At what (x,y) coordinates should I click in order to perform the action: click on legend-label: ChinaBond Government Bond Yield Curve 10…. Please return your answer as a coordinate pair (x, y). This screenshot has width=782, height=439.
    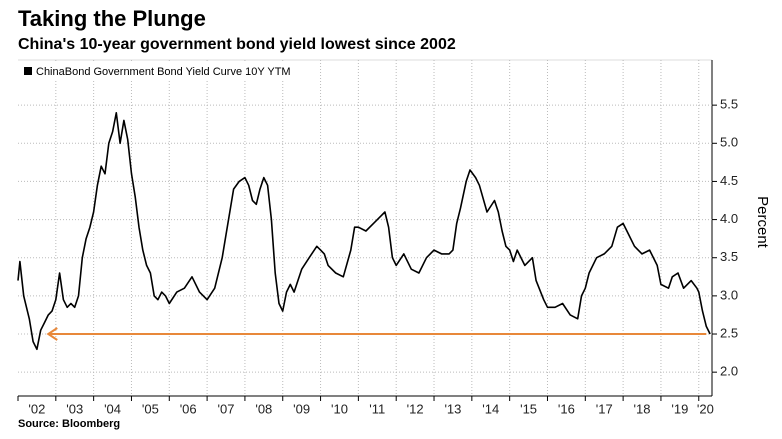
    Looking at the image, I should click on (163, 72).